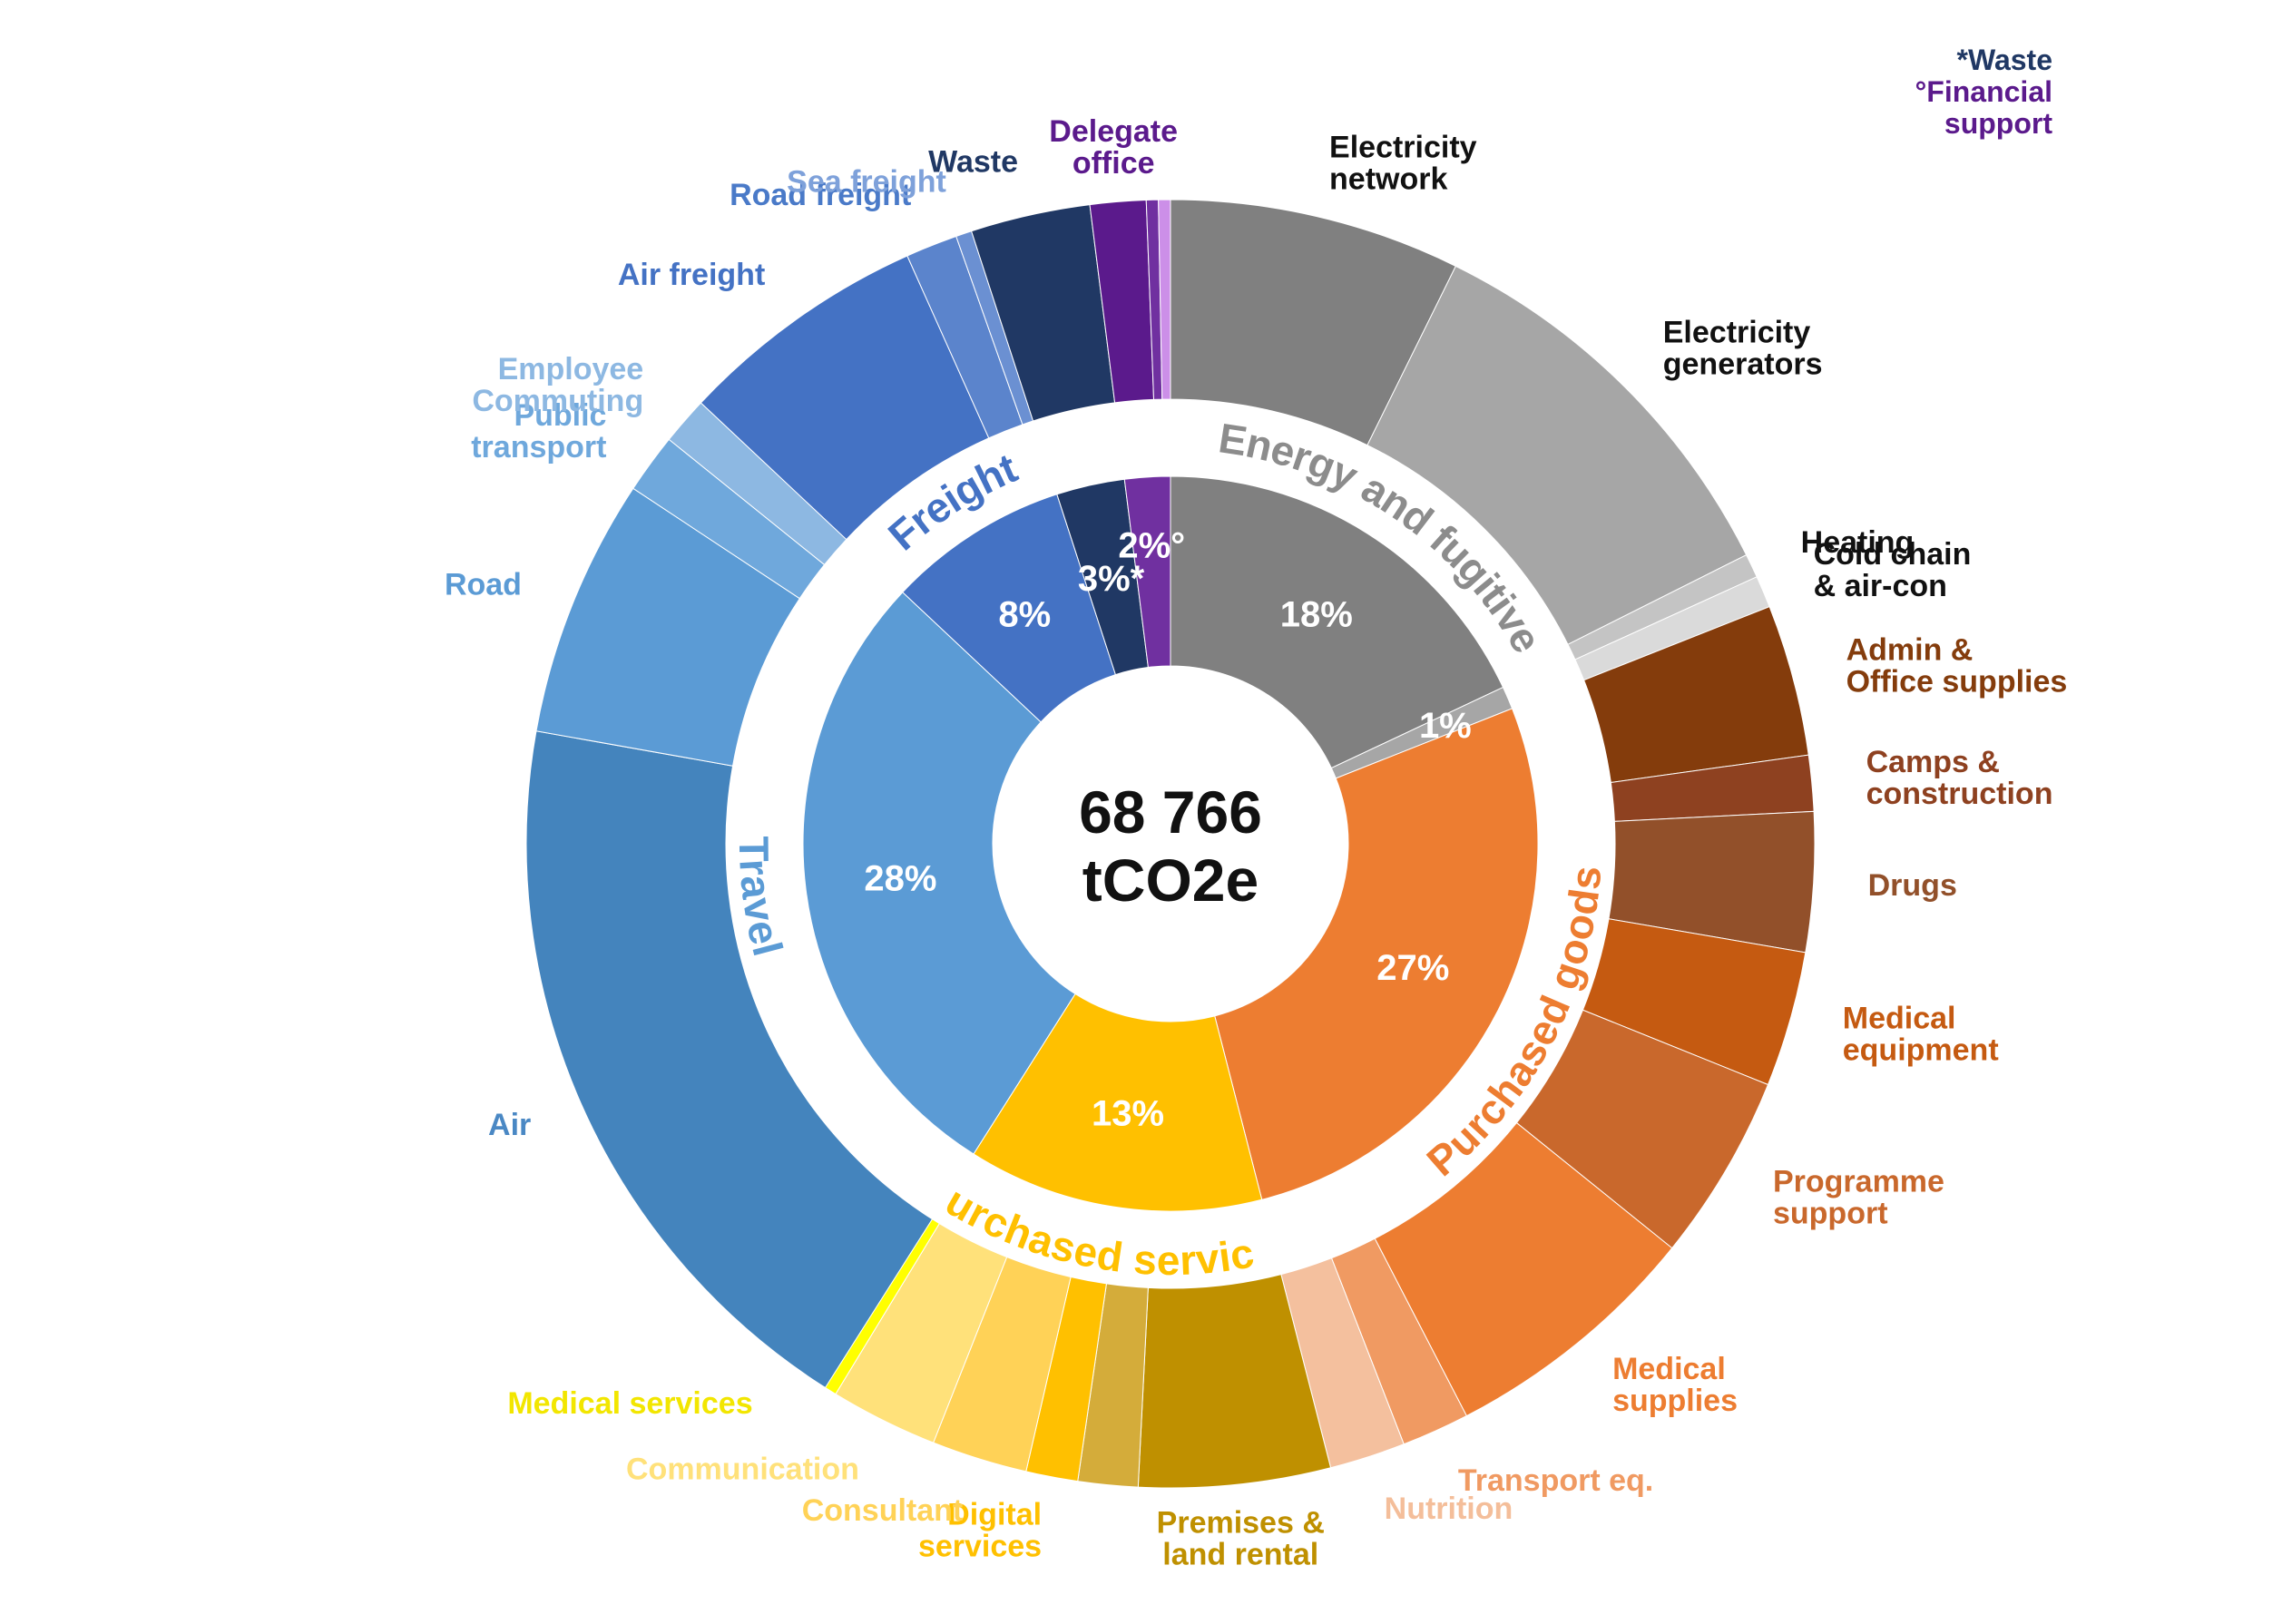 The height and width of the screenshot is (1624, 2292). What do you see at coordinates (1893, 570) in the screenshot?
I see `outer-label-cold-chain-air-con: Cold chain & air-con` at bounding box center [1893, 570].